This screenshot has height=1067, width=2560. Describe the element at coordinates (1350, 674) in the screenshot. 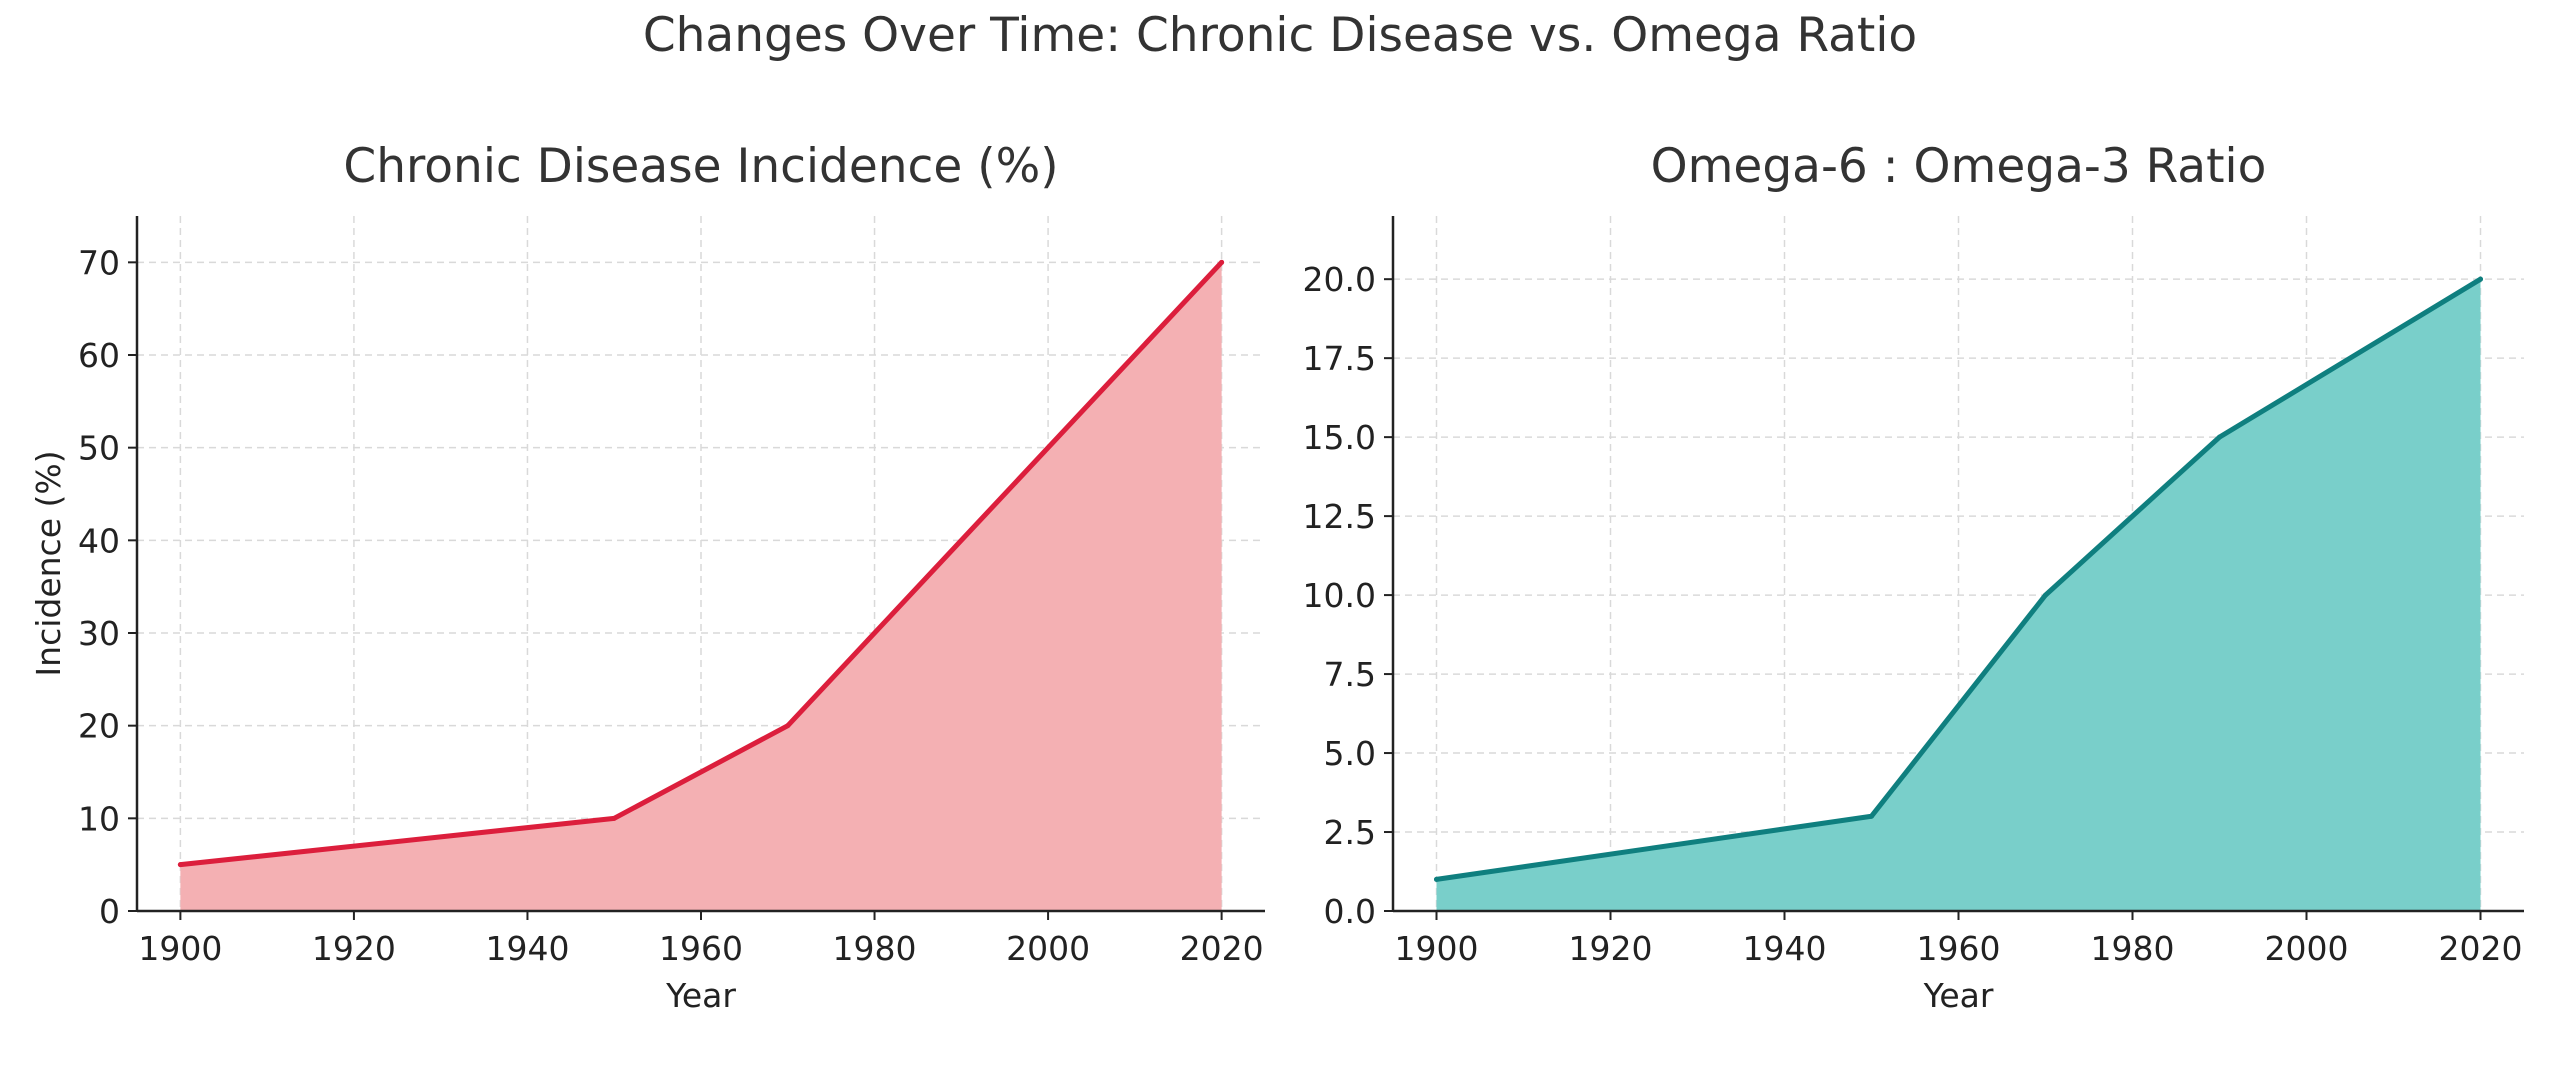

I see `panel2-ytick-label-3: 7.5` at that location.